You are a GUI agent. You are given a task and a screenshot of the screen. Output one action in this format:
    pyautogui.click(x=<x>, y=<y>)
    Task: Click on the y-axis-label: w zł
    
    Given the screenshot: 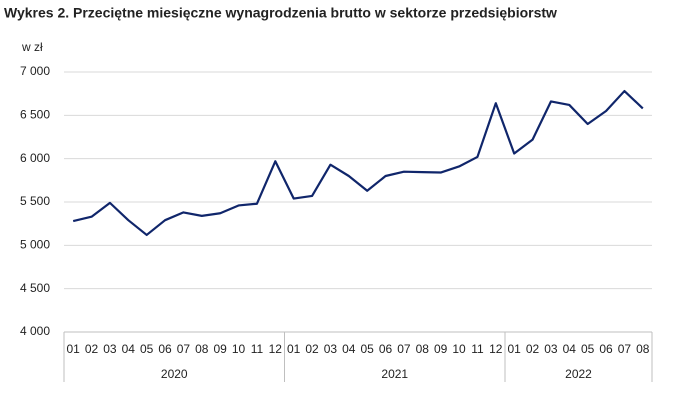 What is the action you would take?
    pyautogui.click(x=32, y=47)
    